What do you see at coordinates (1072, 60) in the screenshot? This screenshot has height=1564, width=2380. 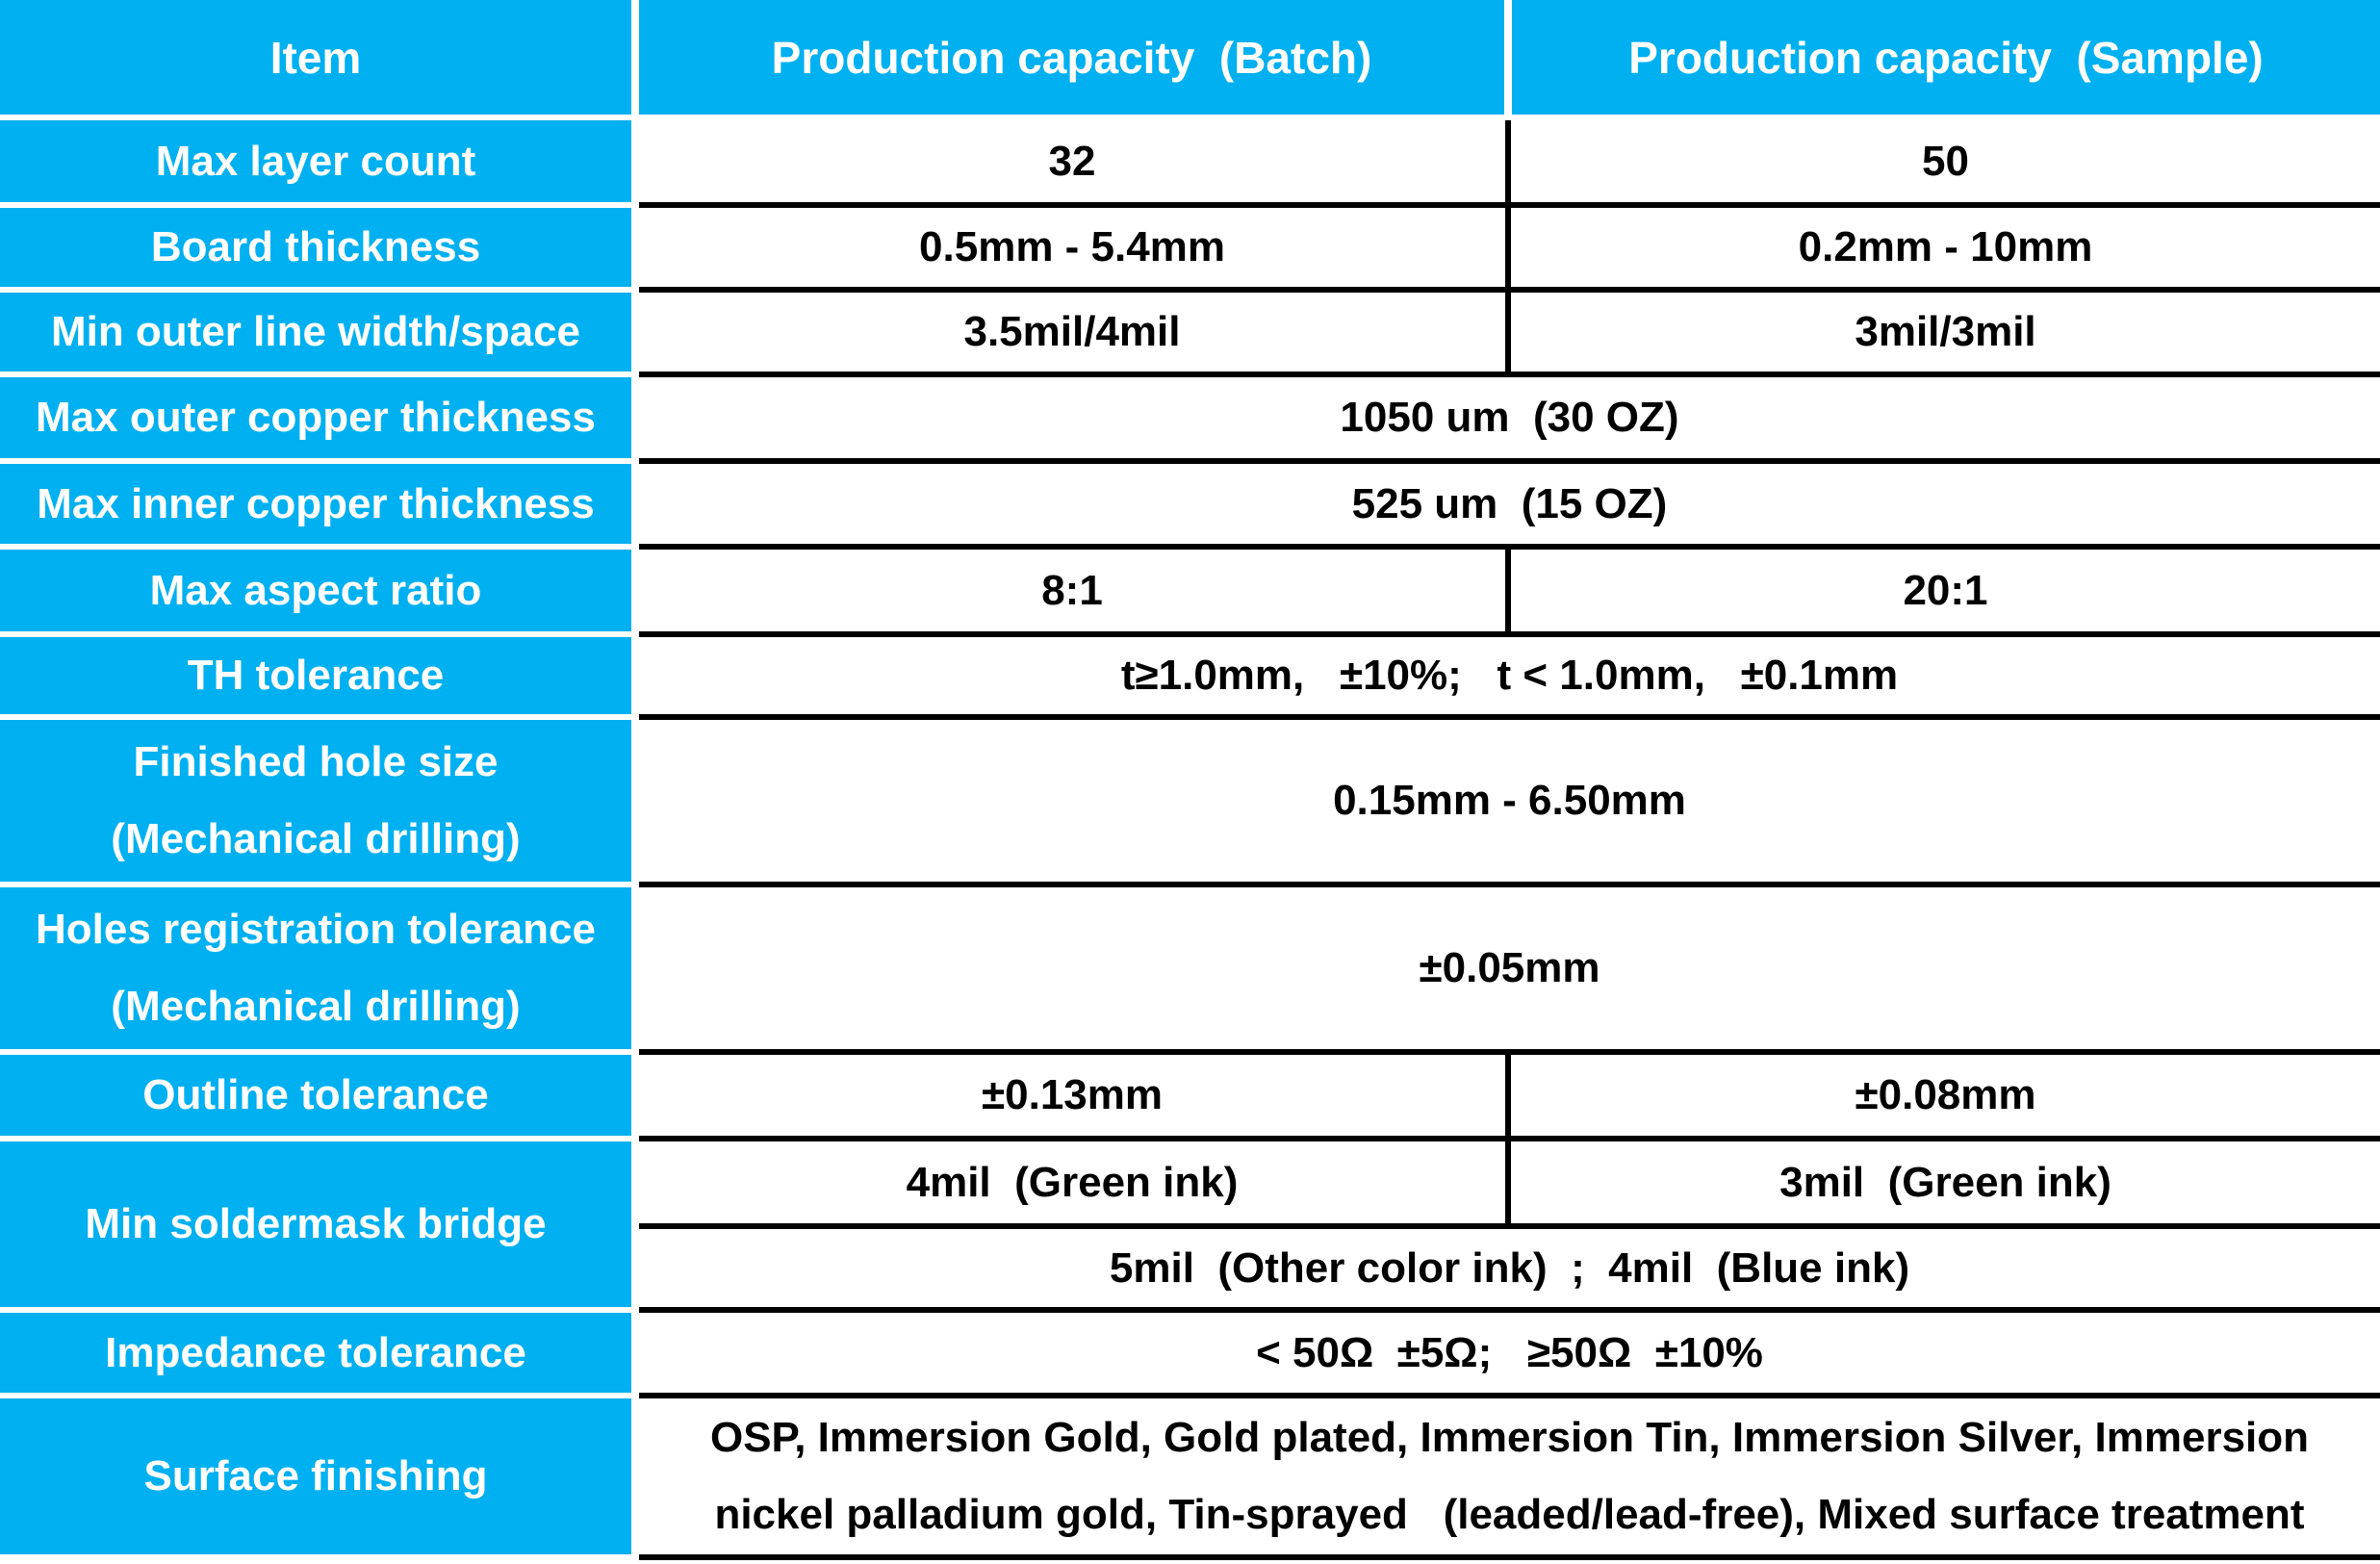 I see `header-batch: Production capacity (Batch)` at bounding box center [1072, 60].